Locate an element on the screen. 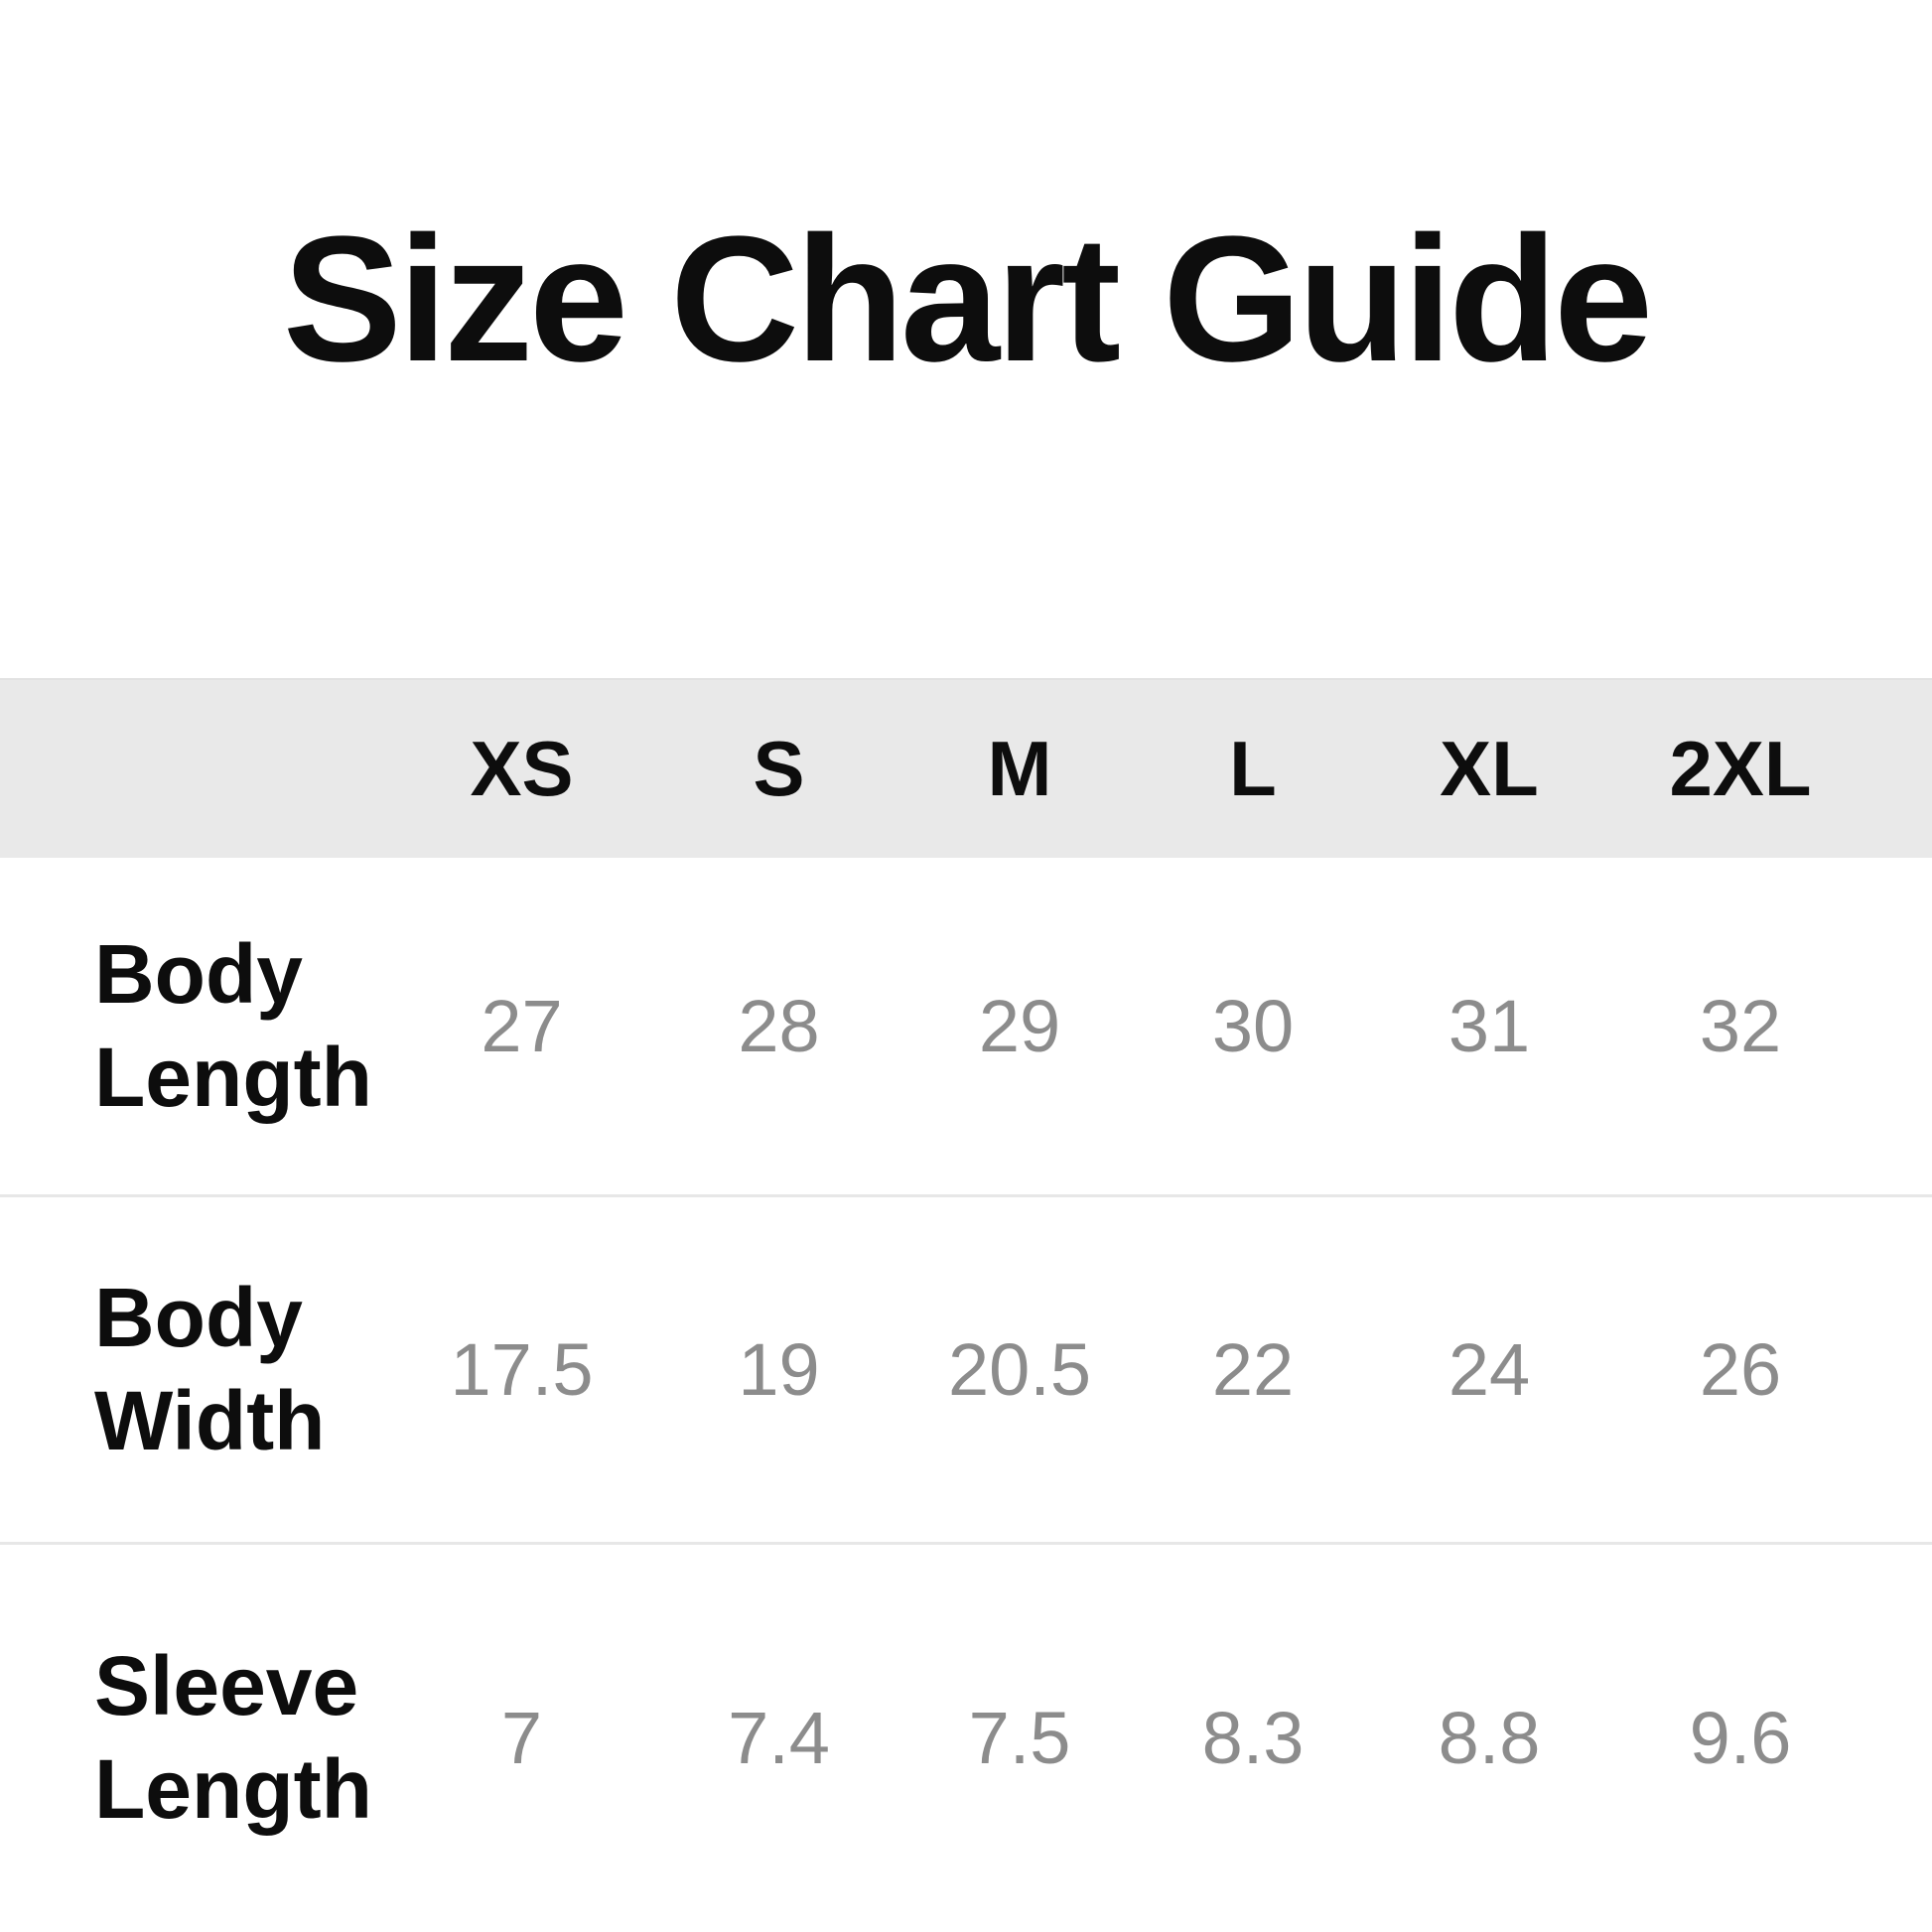  sleeve-length-xs: 7 is located at coordinates (521, 1738).